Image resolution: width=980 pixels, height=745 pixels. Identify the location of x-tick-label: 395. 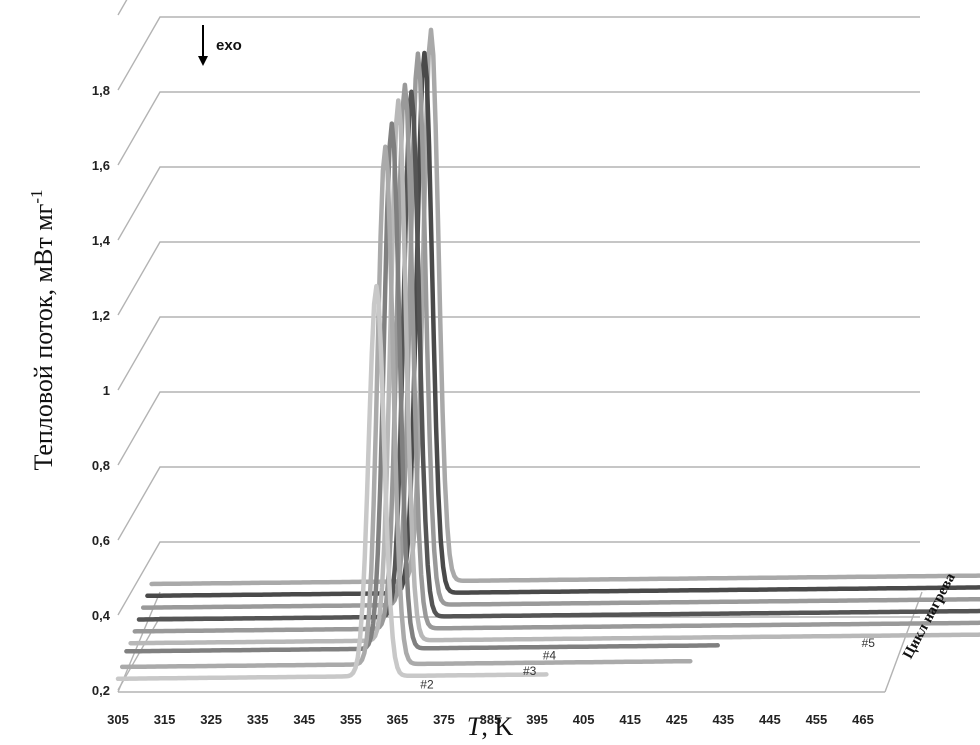
(537, 719).